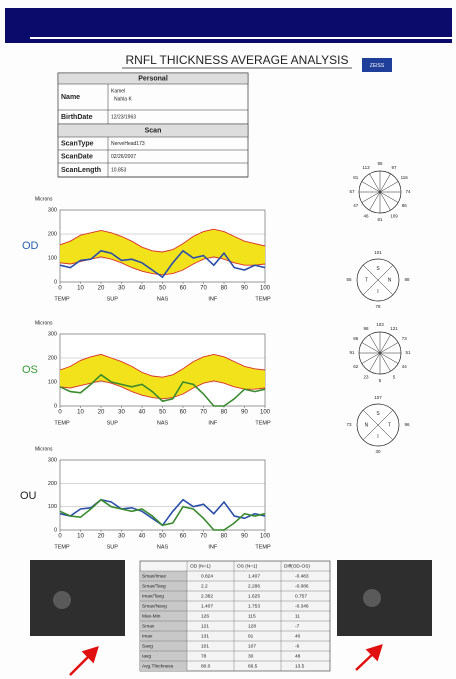  Describe the element at coordinates (77, 117) in the screenshot. I see `row-label: BirthDate` at that location.